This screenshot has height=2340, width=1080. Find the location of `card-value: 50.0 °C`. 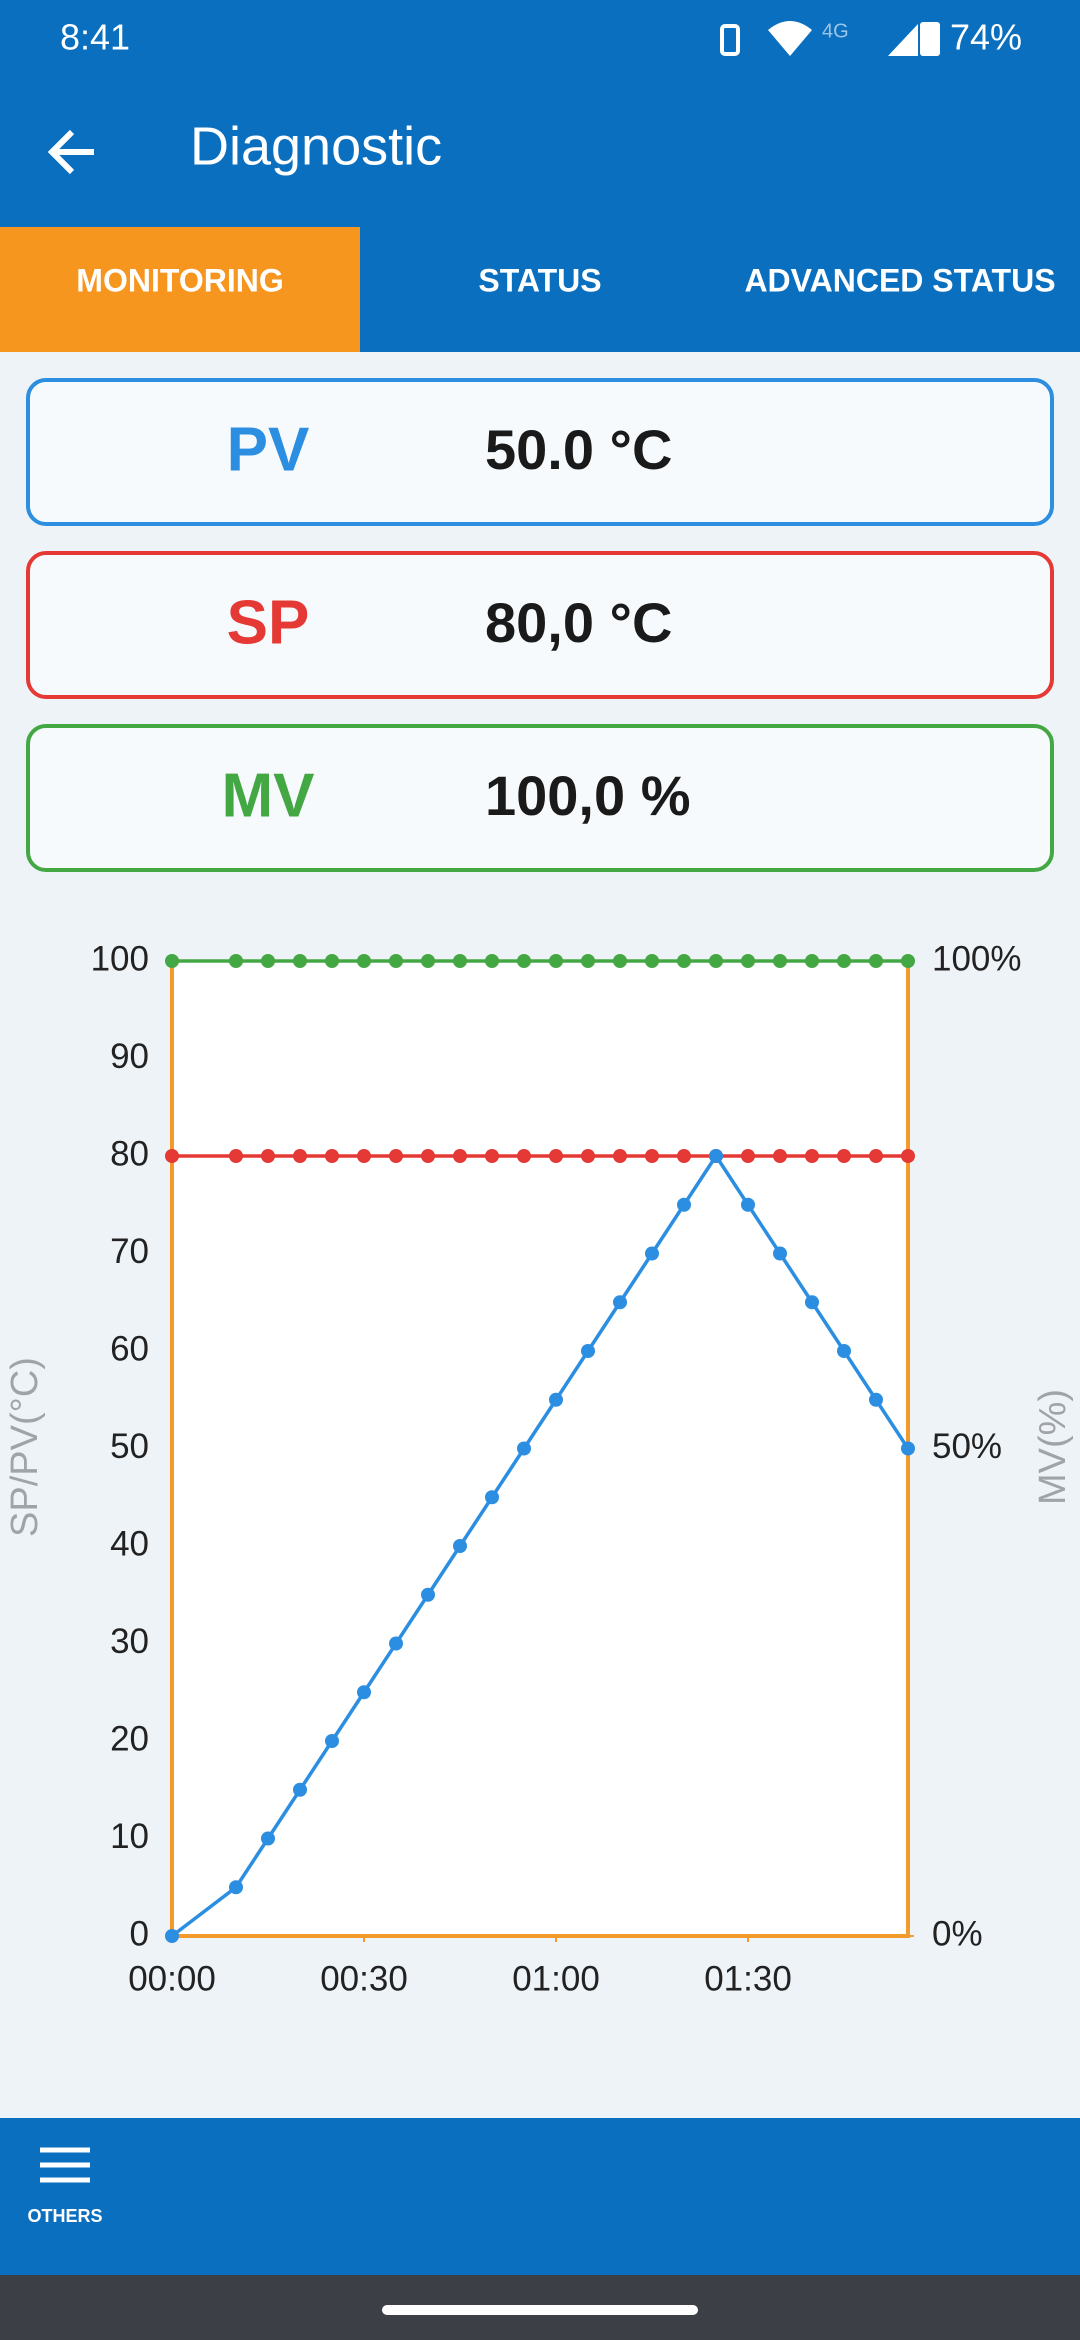

card-value: 50.0 °C is located at coordinates (578, 449).